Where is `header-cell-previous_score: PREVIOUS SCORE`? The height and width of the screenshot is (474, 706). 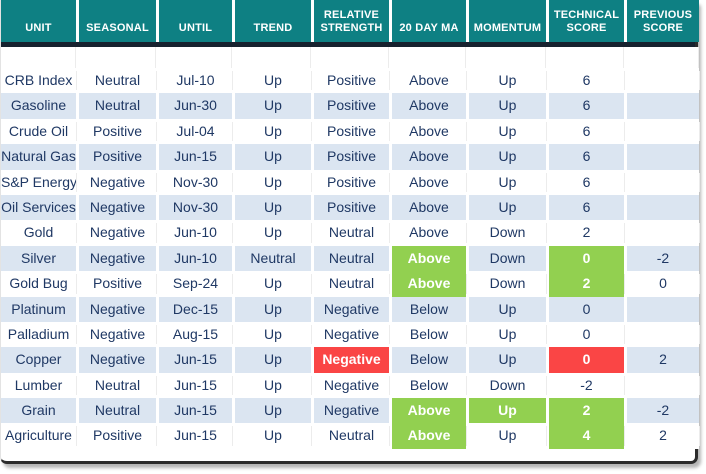 header-cell-previous_score: PREVIOUS SCORE is located at coordinates (663, 21).